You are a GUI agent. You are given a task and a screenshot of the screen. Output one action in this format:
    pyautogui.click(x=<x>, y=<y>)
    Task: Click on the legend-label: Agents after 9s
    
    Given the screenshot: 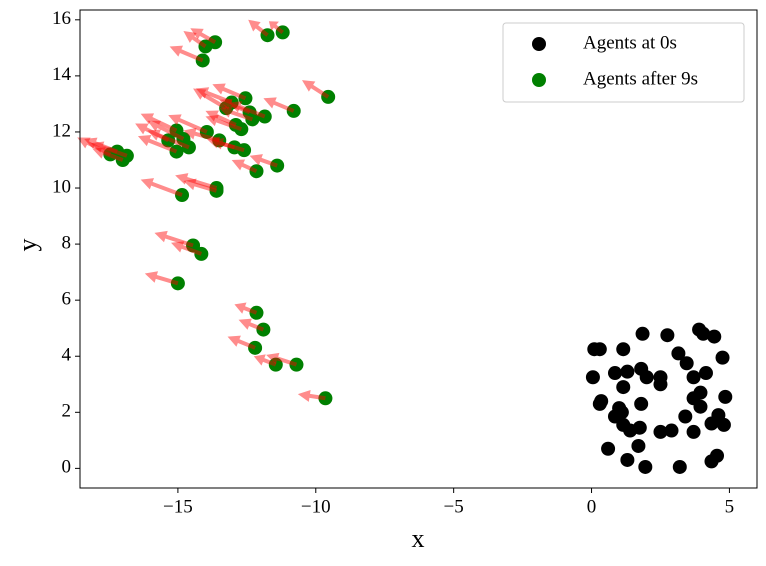 What is the action you would take?
    pyautogui.click(x=640, y=78)
    